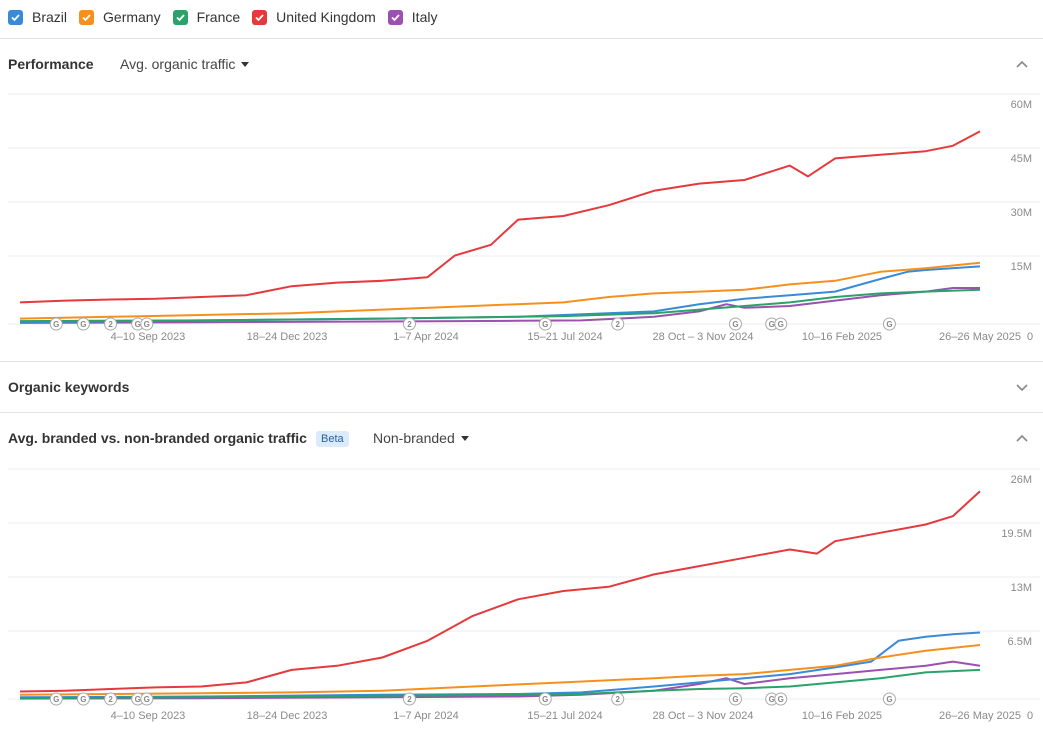 The image size is (1043, 729). Describe the element at coordinates (132, 17) in the screenshot. I see `legend-label: Germany` at that location.